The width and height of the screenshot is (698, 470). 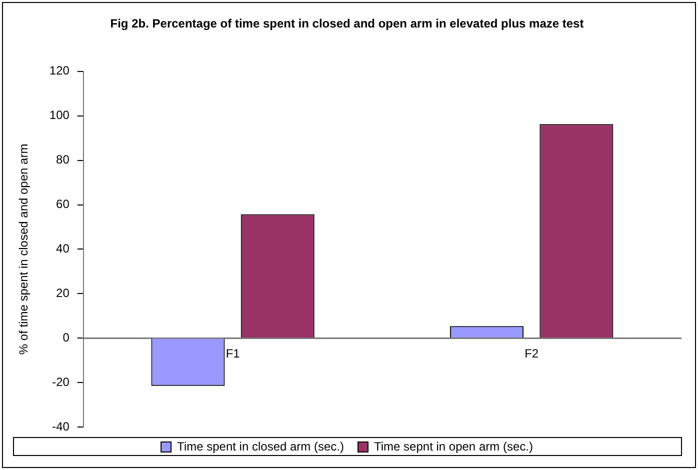 I want to click on y-tick-label: -40, so click(x=61, y=426).